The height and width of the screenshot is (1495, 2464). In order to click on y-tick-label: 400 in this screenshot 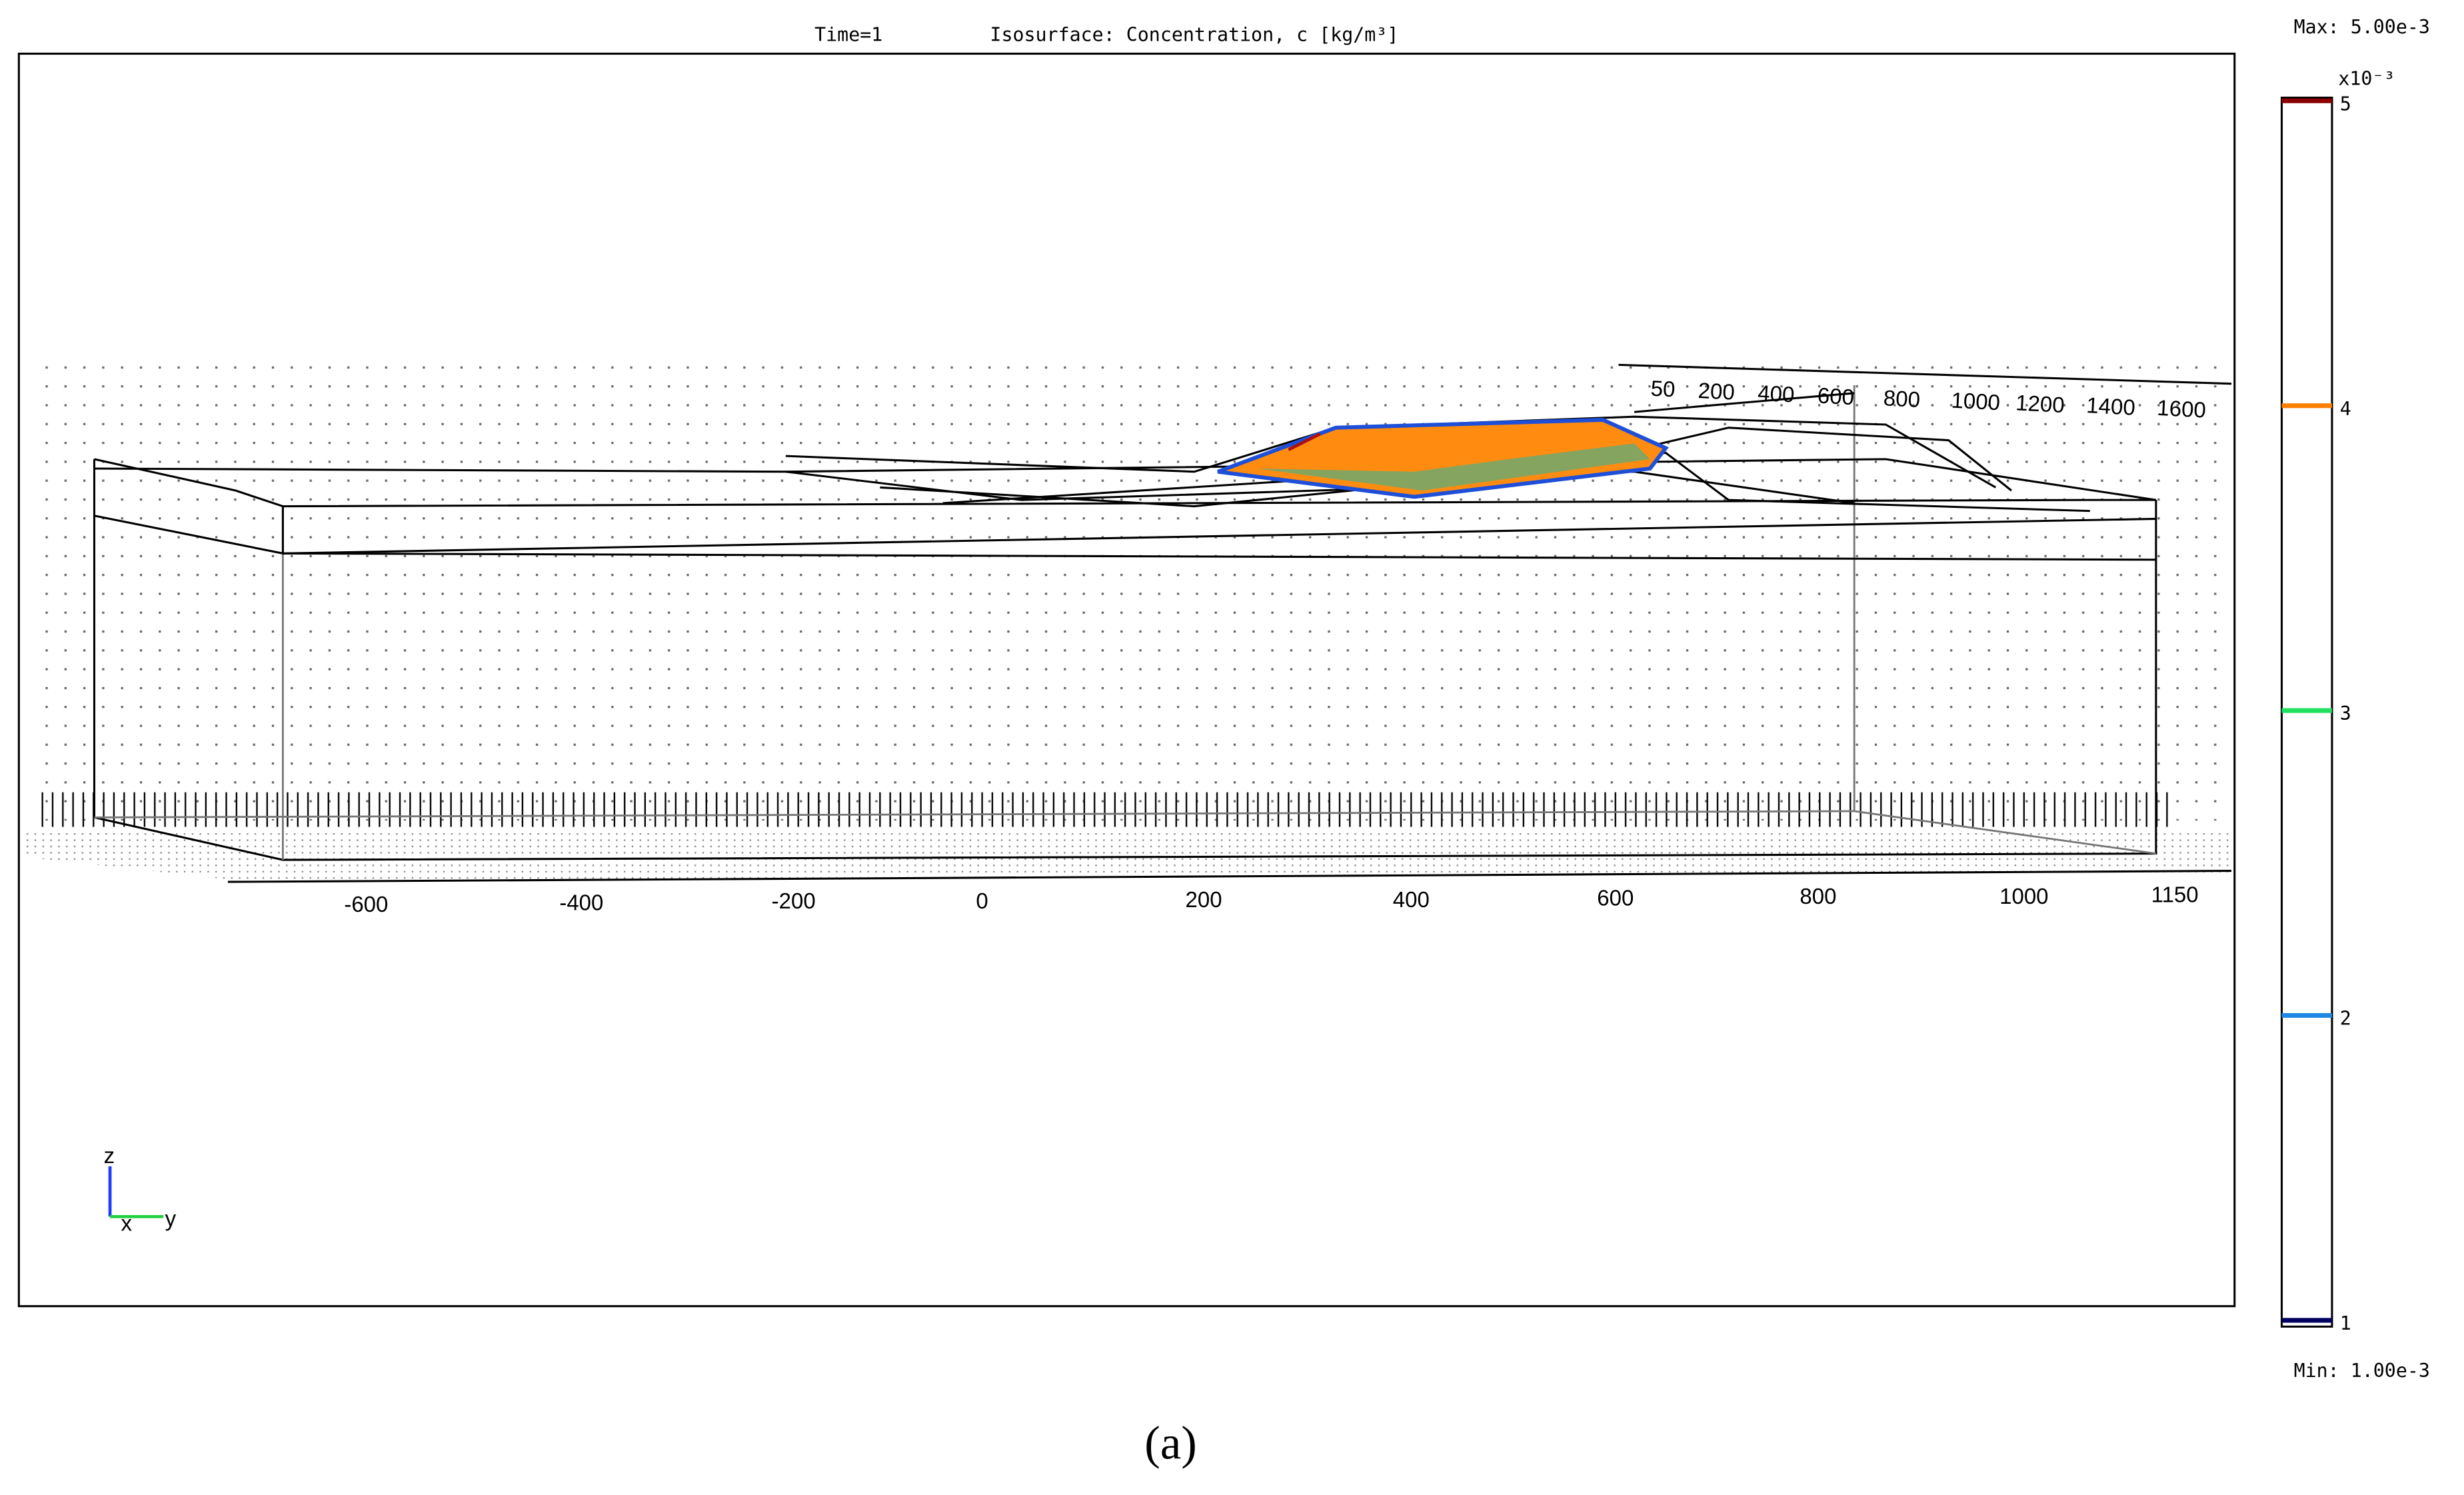, I will do `click(1776, 394)`.